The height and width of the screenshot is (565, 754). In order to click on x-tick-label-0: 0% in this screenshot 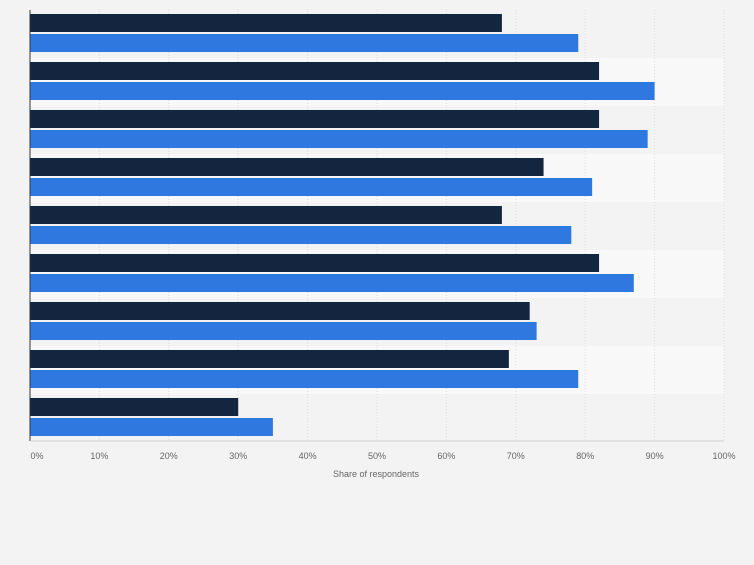, I will do `click(36, 456)`.